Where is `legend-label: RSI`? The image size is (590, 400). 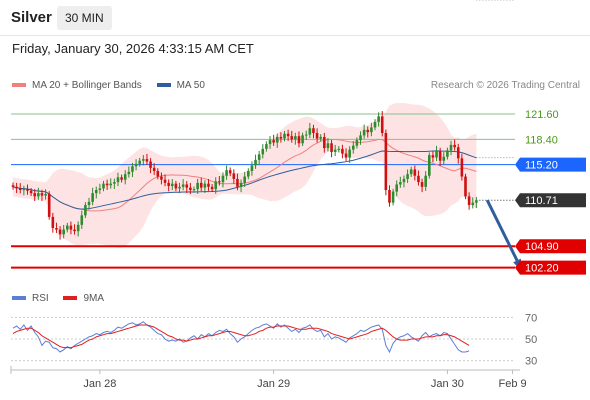
legend-label: RSI is located at coordinates (40, 298).